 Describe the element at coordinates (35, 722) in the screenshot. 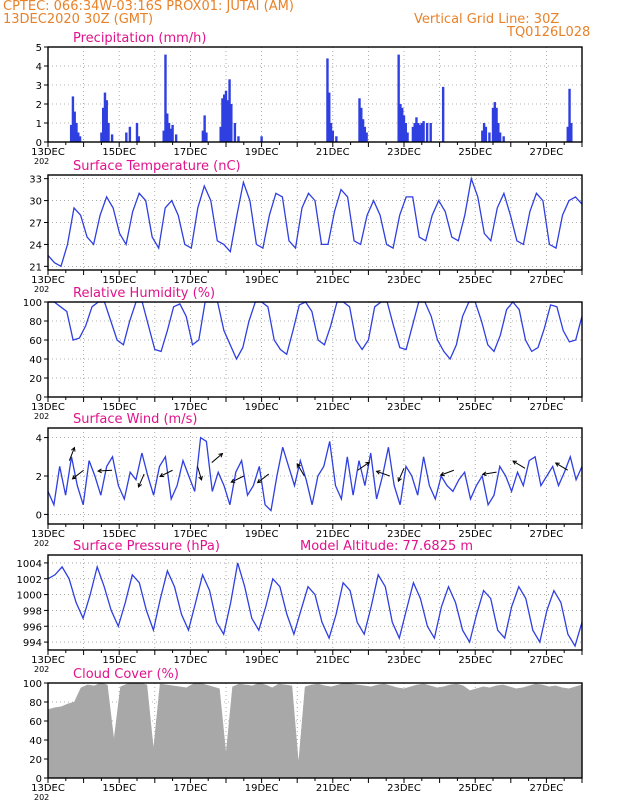

I see `y-tick-label: 60` at that location.